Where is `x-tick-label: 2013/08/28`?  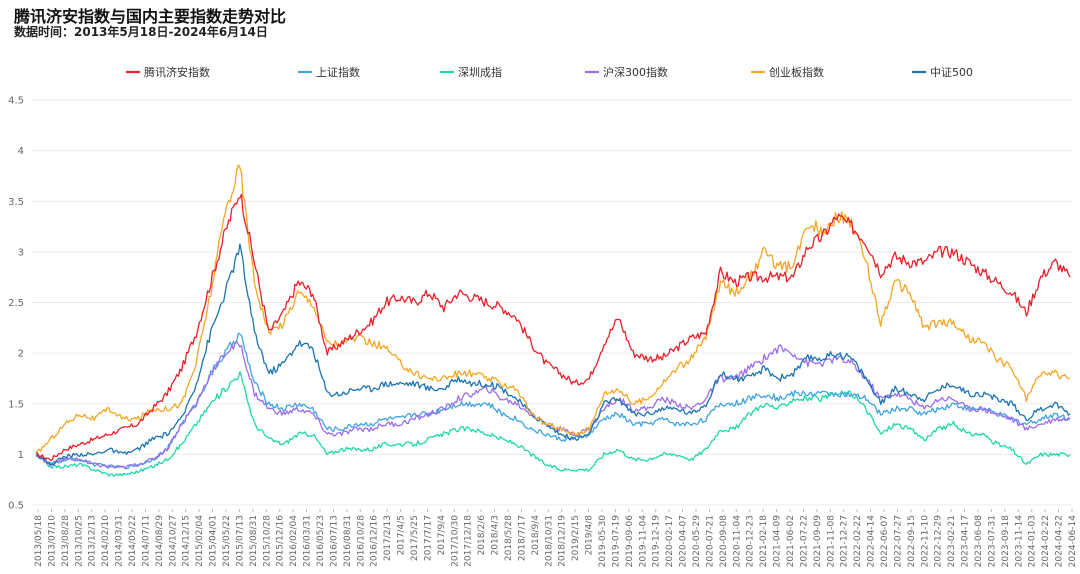 x-tick-label: 2013/08/28 is located at coordinates (66, 541).